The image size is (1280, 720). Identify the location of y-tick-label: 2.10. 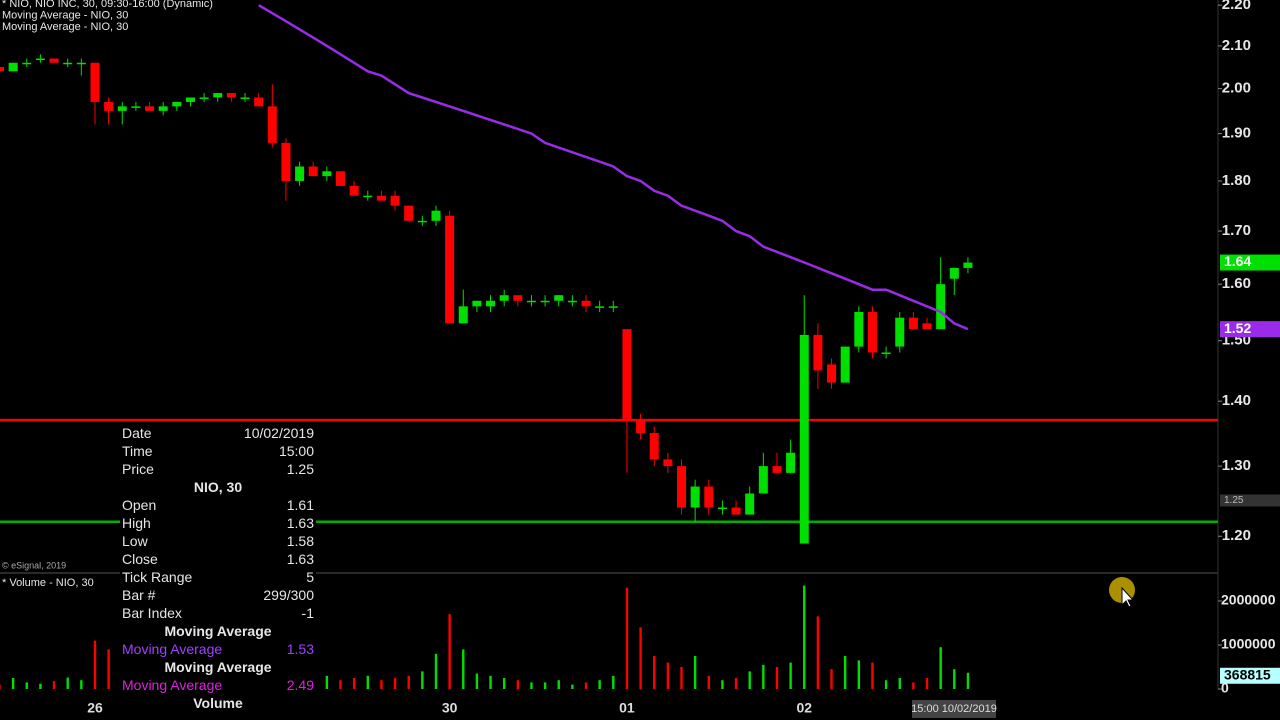
(1236, 45).